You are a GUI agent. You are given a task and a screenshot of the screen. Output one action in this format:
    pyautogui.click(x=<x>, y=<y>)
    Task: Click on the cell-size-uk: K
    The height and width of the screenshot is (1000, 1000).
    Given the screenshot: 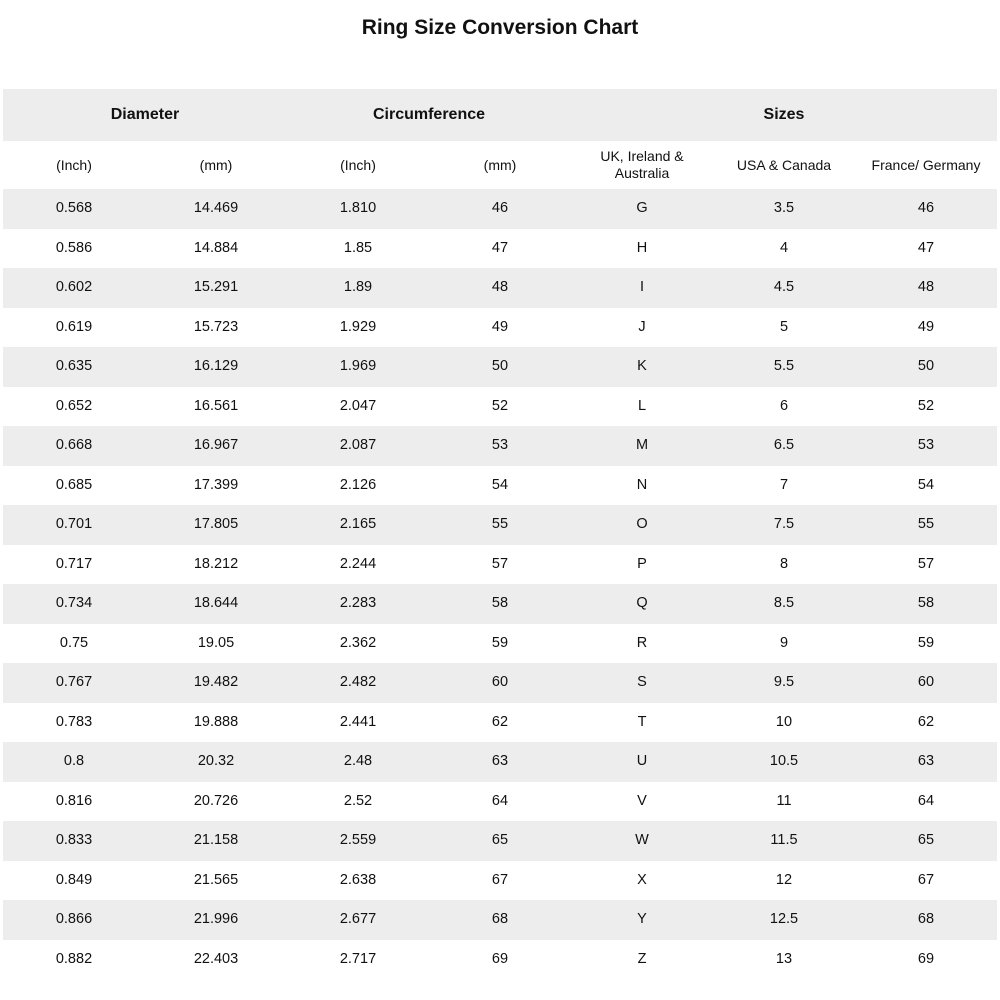 What is the action you would take?
    pyautogui.click(x=642, y=366)
    